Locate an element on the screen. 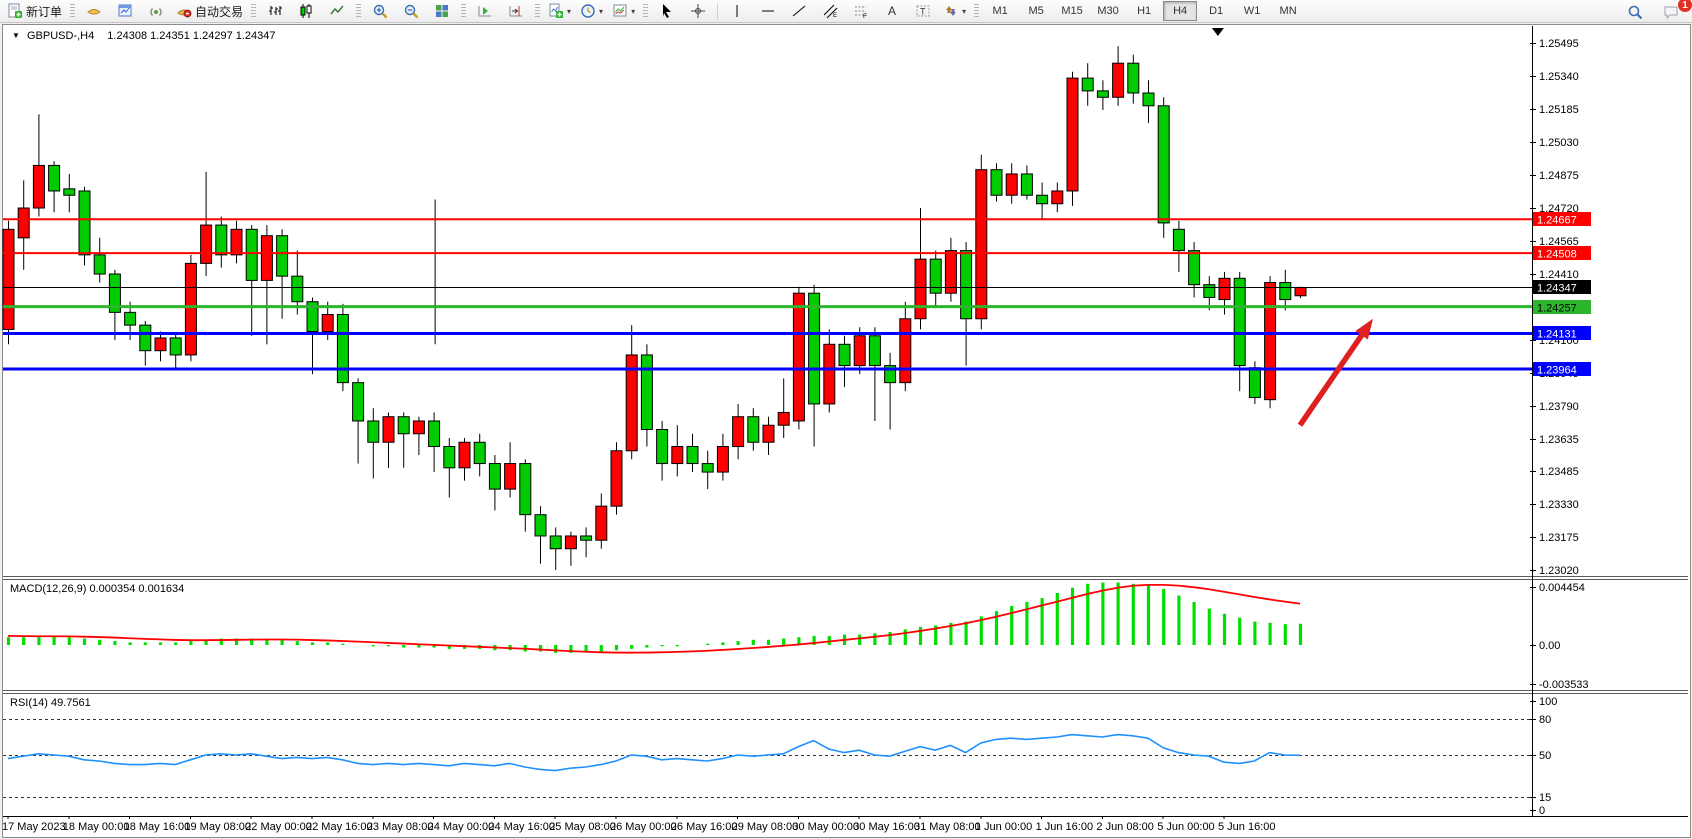  svg-text: 1.25185 is located at coordinates (1559, 110).